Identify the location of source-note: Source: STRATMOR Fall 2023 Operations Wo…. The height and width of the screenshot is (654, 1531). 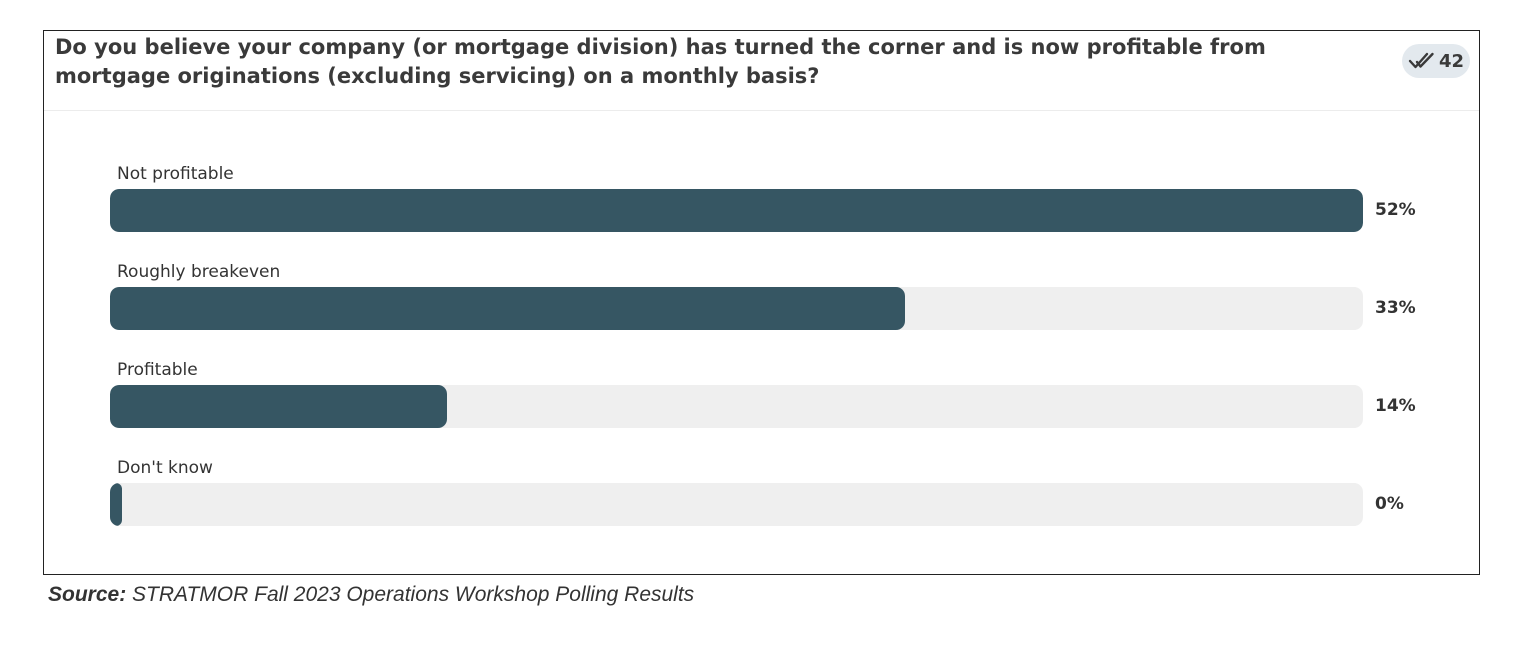
(371, 595).